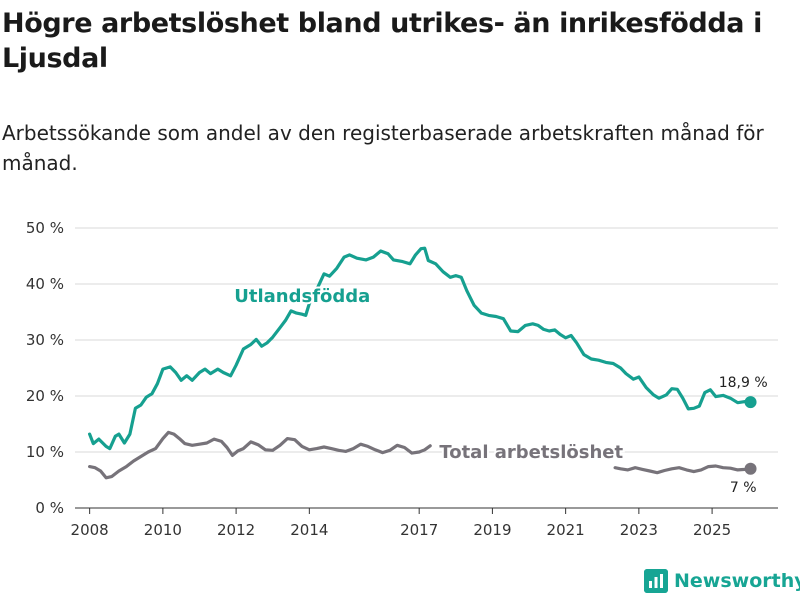 The image size is (800, 600). I want to click on y-tick-label: 0 %, so click(49, 508).